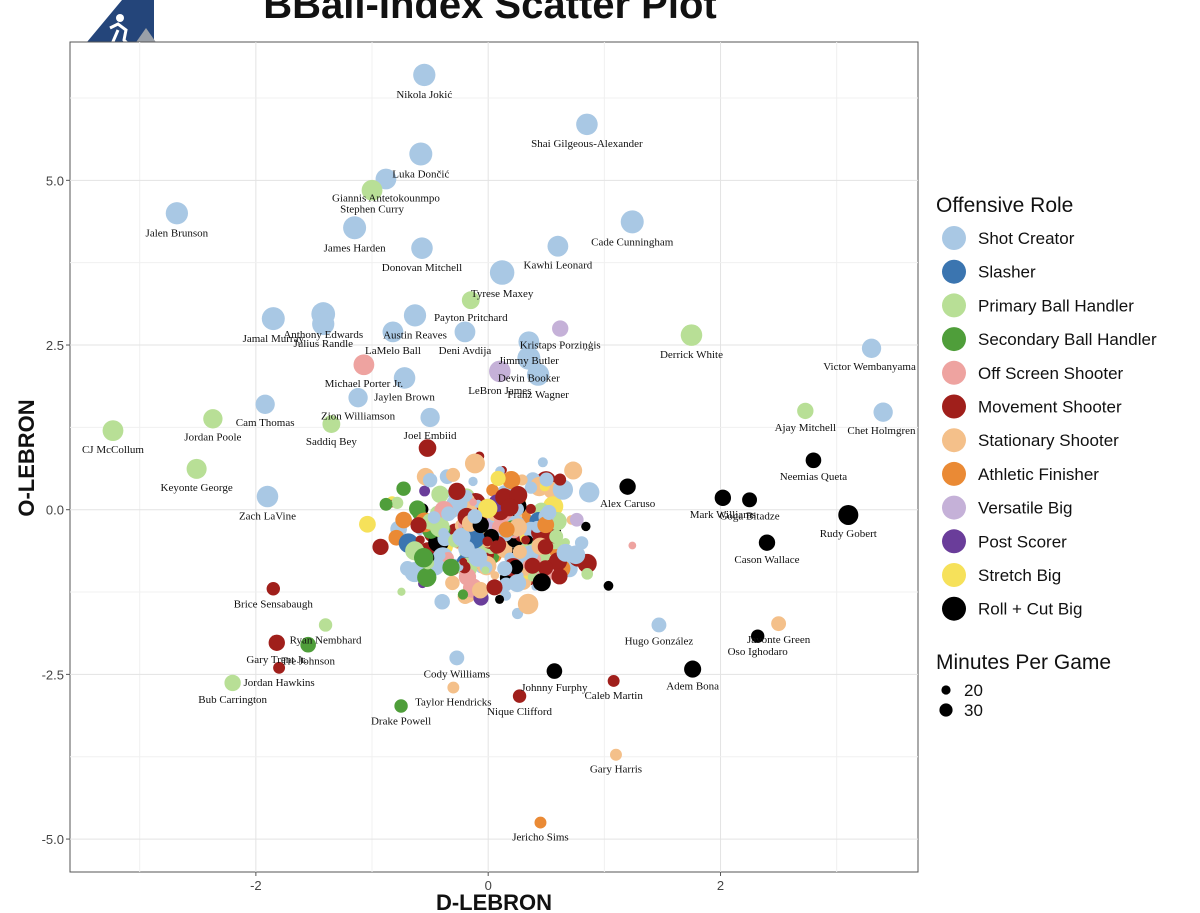 Image resolution: width=1200 pixels, height=913 pixels. What do you see at coordinates (723, 515) in the screenshot?
I see `point-label: Mark Williams` at bounding box center [723, 515].